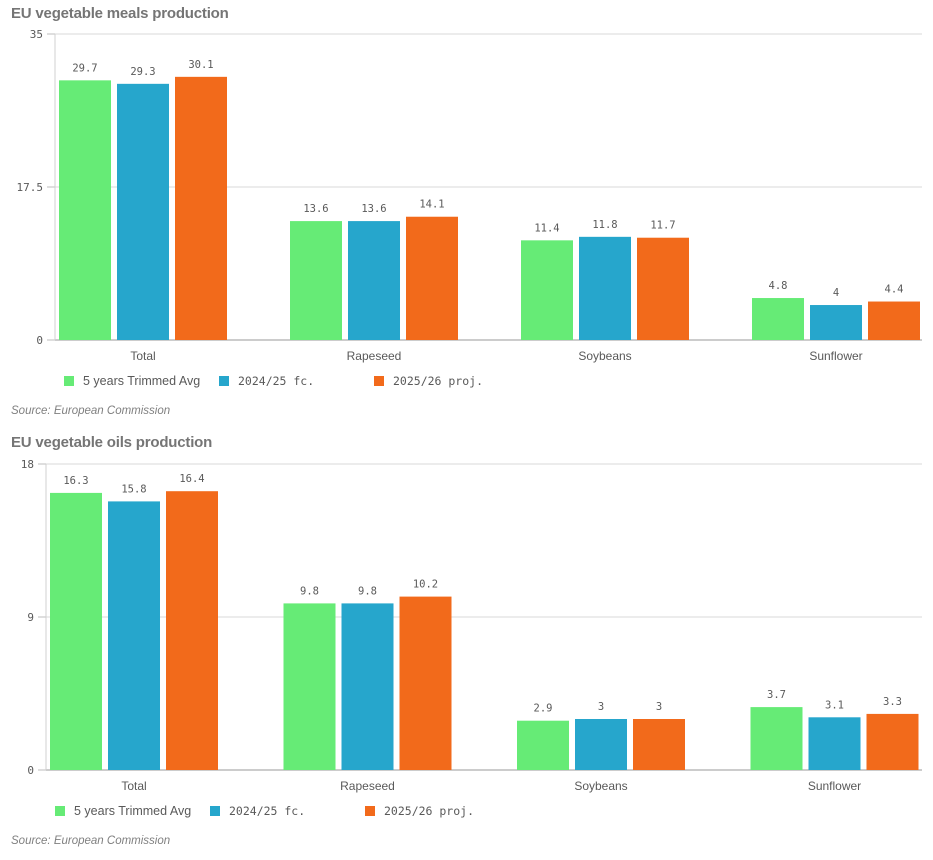 The height and width of the screenshot is (860, 933). I want to click on data-label: 16.3, so click(75, 481).